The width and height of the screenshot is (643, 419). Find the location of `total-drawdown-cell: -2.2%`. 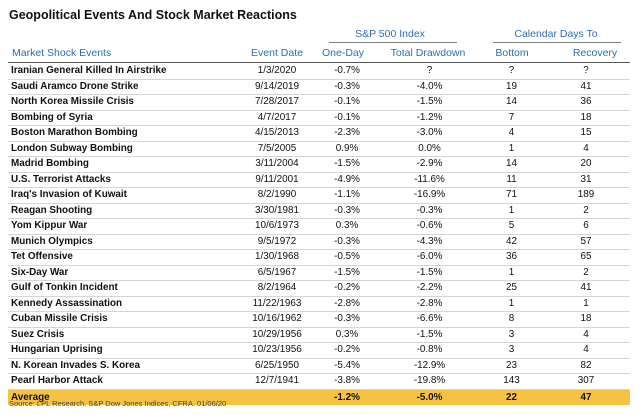

total-drawdown-cell: -2.2% is located at coordinates (429, 288).